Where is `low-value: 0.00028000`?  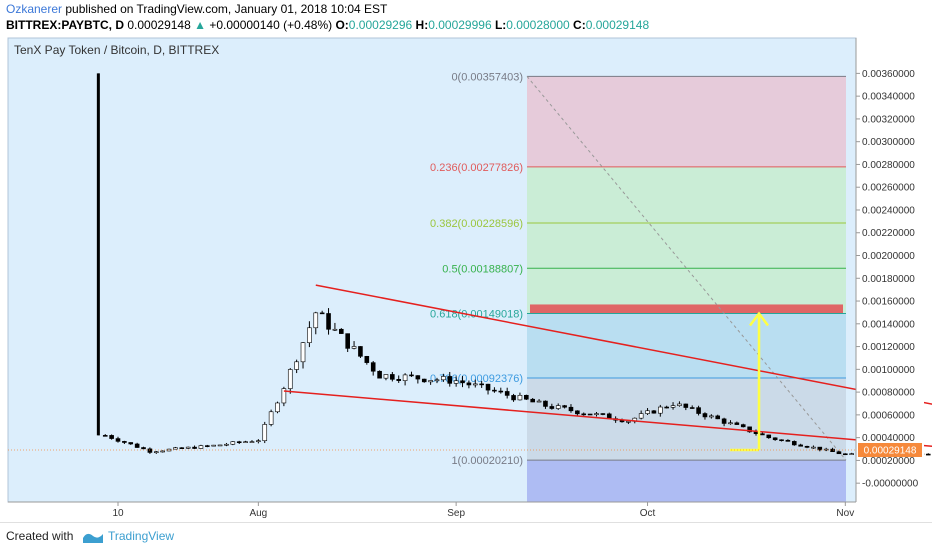
low-value: 0.00028000 is located at coordinates (538, 25).